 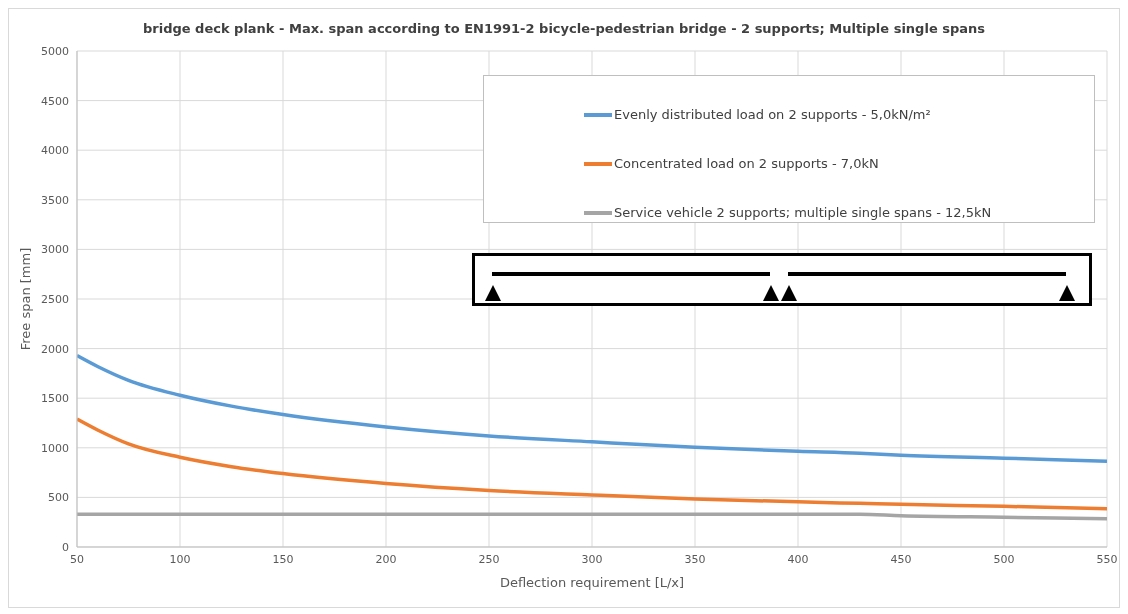 I want to click on x-tick-label: 400, so click(x=798, y=559).